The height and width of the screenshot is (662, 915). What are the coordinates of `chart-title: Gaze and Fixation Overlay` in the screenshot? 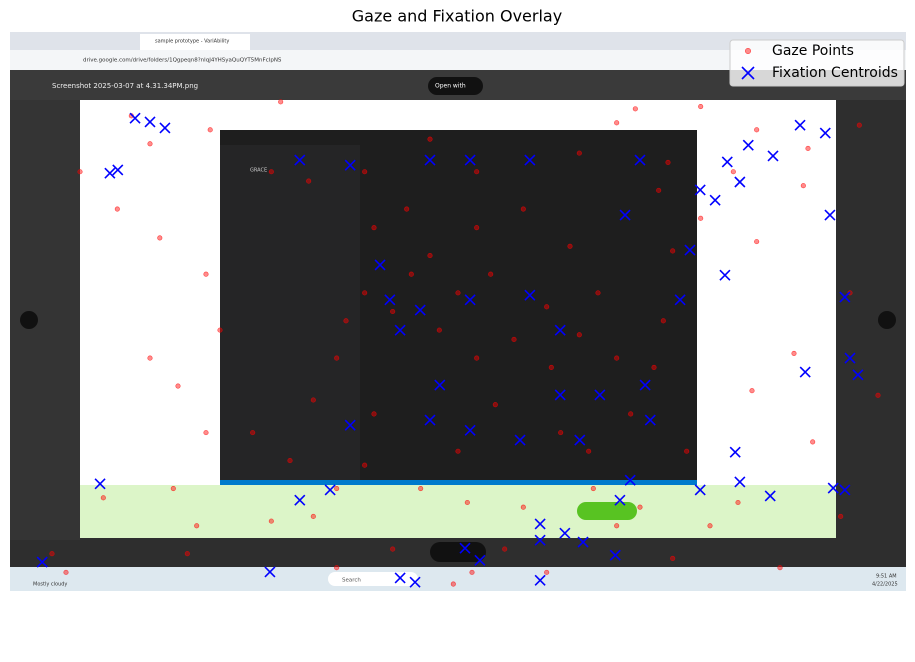 It's located at (457, 16).